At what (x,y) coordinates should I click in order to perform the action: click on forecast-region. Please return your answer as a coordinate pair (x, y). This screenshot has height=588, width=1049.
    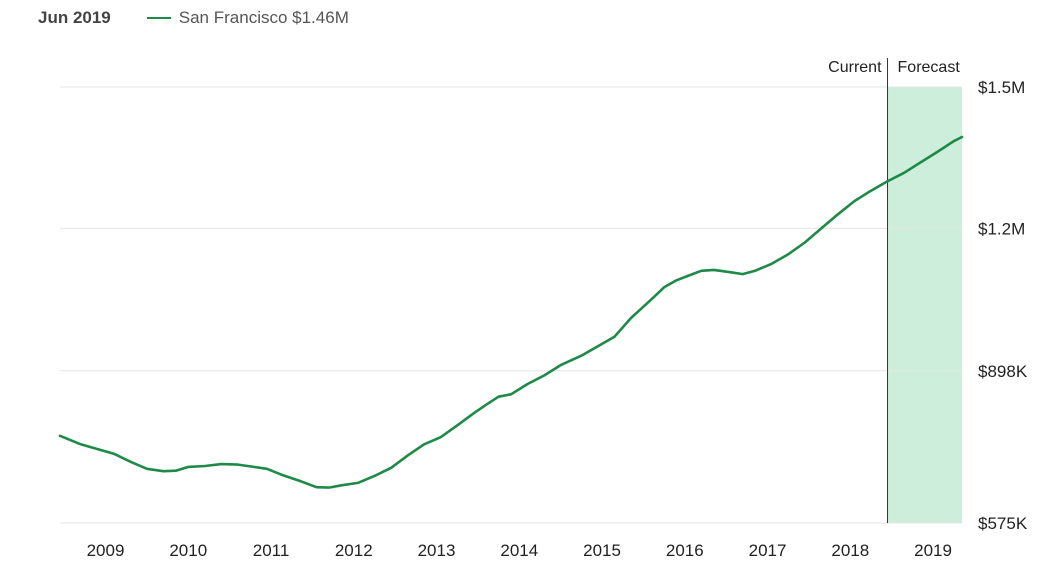
    Looking at the image, I should click on (924, 305).